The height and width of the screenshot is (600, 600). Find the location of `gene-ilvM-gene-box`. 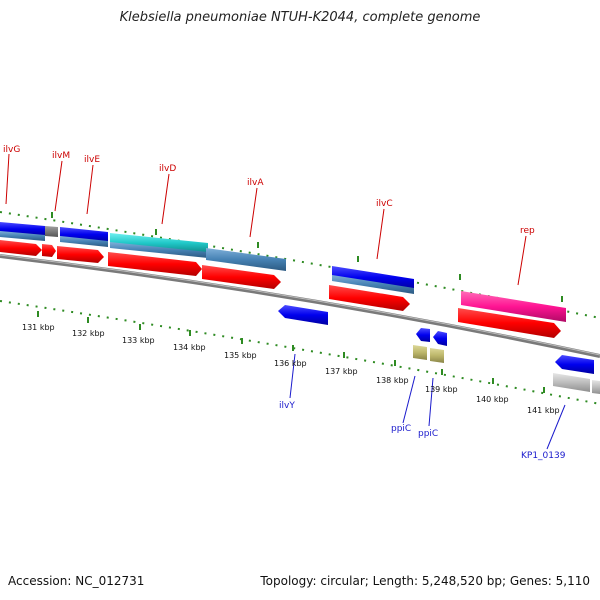

gene-ilvM-gene-box is located at coordinates (51, 231).